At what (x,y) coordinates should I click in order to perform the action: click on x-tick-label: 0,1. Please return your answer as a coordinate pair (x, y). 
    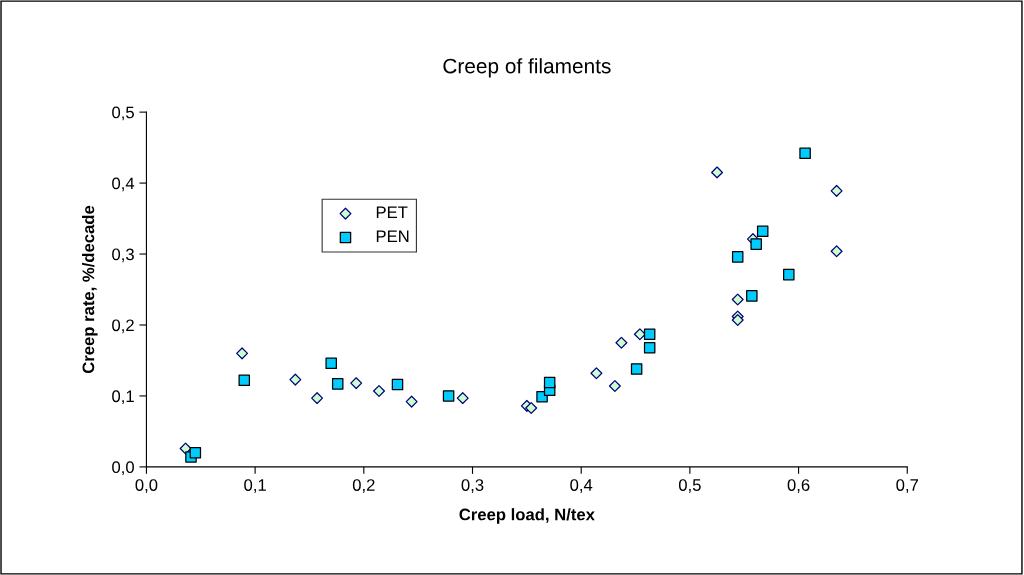
    Looking at the image, I should click on (255, 486).